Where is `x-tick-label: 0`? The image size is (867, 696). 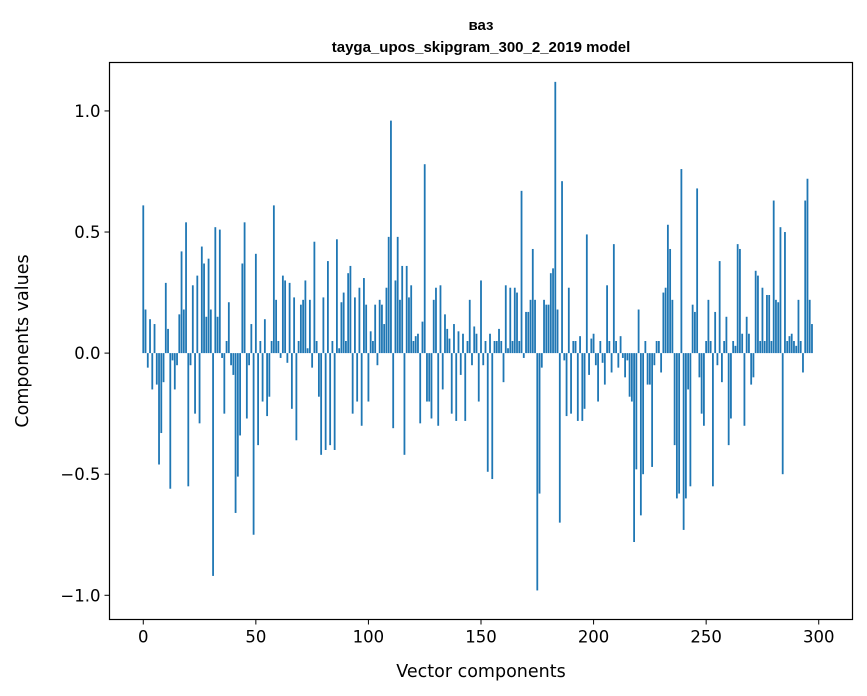 x-tick-label: 0 is located at coordinates (143, 637).